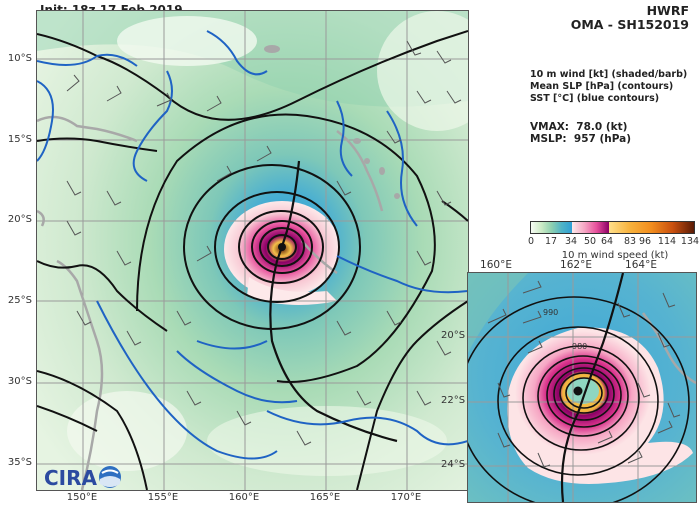 This screenshot has height=505, width=699. What do you see at coordinates (590, 227) in the screenshot?
I see `colorbar-segment-mid` at bounding box center [590, 227].